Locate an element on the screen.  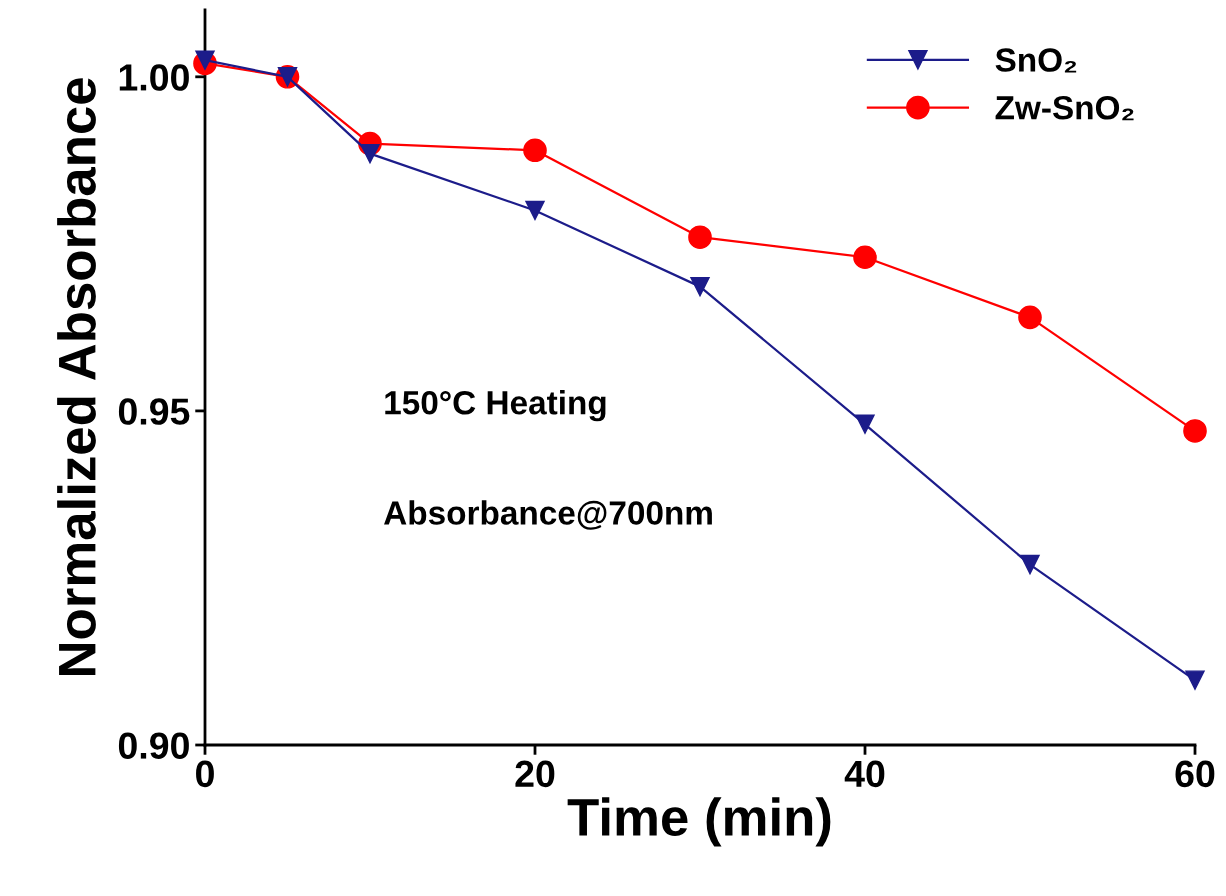
x-tick-label: 40 is located at coordinates (864, 774).